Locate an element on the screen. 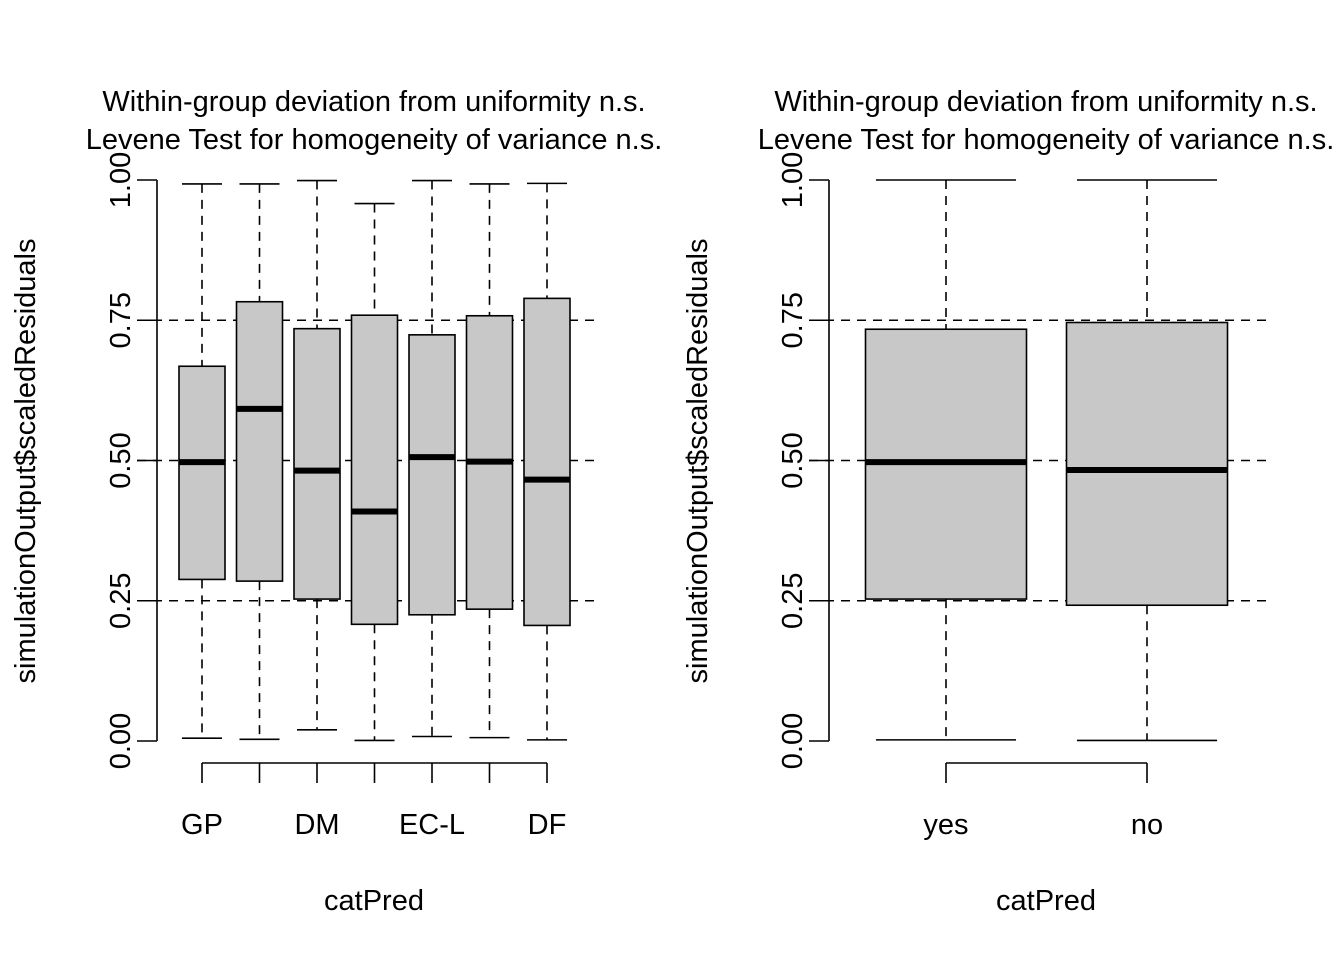 The image size is (1344, 960). x-tick-label: EC-L is located at coordinates (432, 825).